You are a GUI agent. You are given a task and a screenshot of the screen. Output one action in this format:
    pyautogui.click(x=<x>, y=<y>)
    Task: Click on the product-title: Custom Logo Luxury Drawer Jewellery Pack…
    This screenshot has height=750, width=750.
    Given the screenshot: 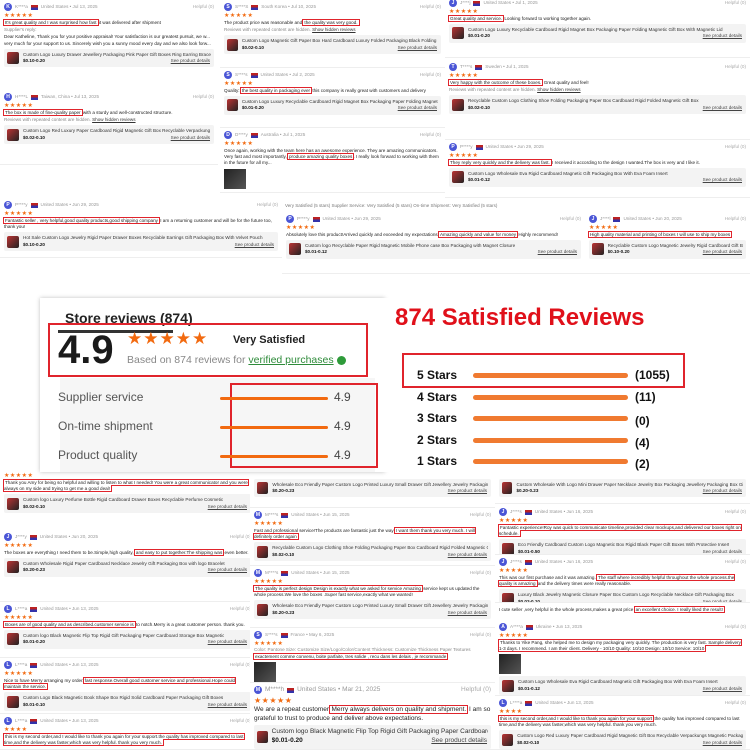 What is the action you would take?
    pyautogui.click(x=117, y=54)
    